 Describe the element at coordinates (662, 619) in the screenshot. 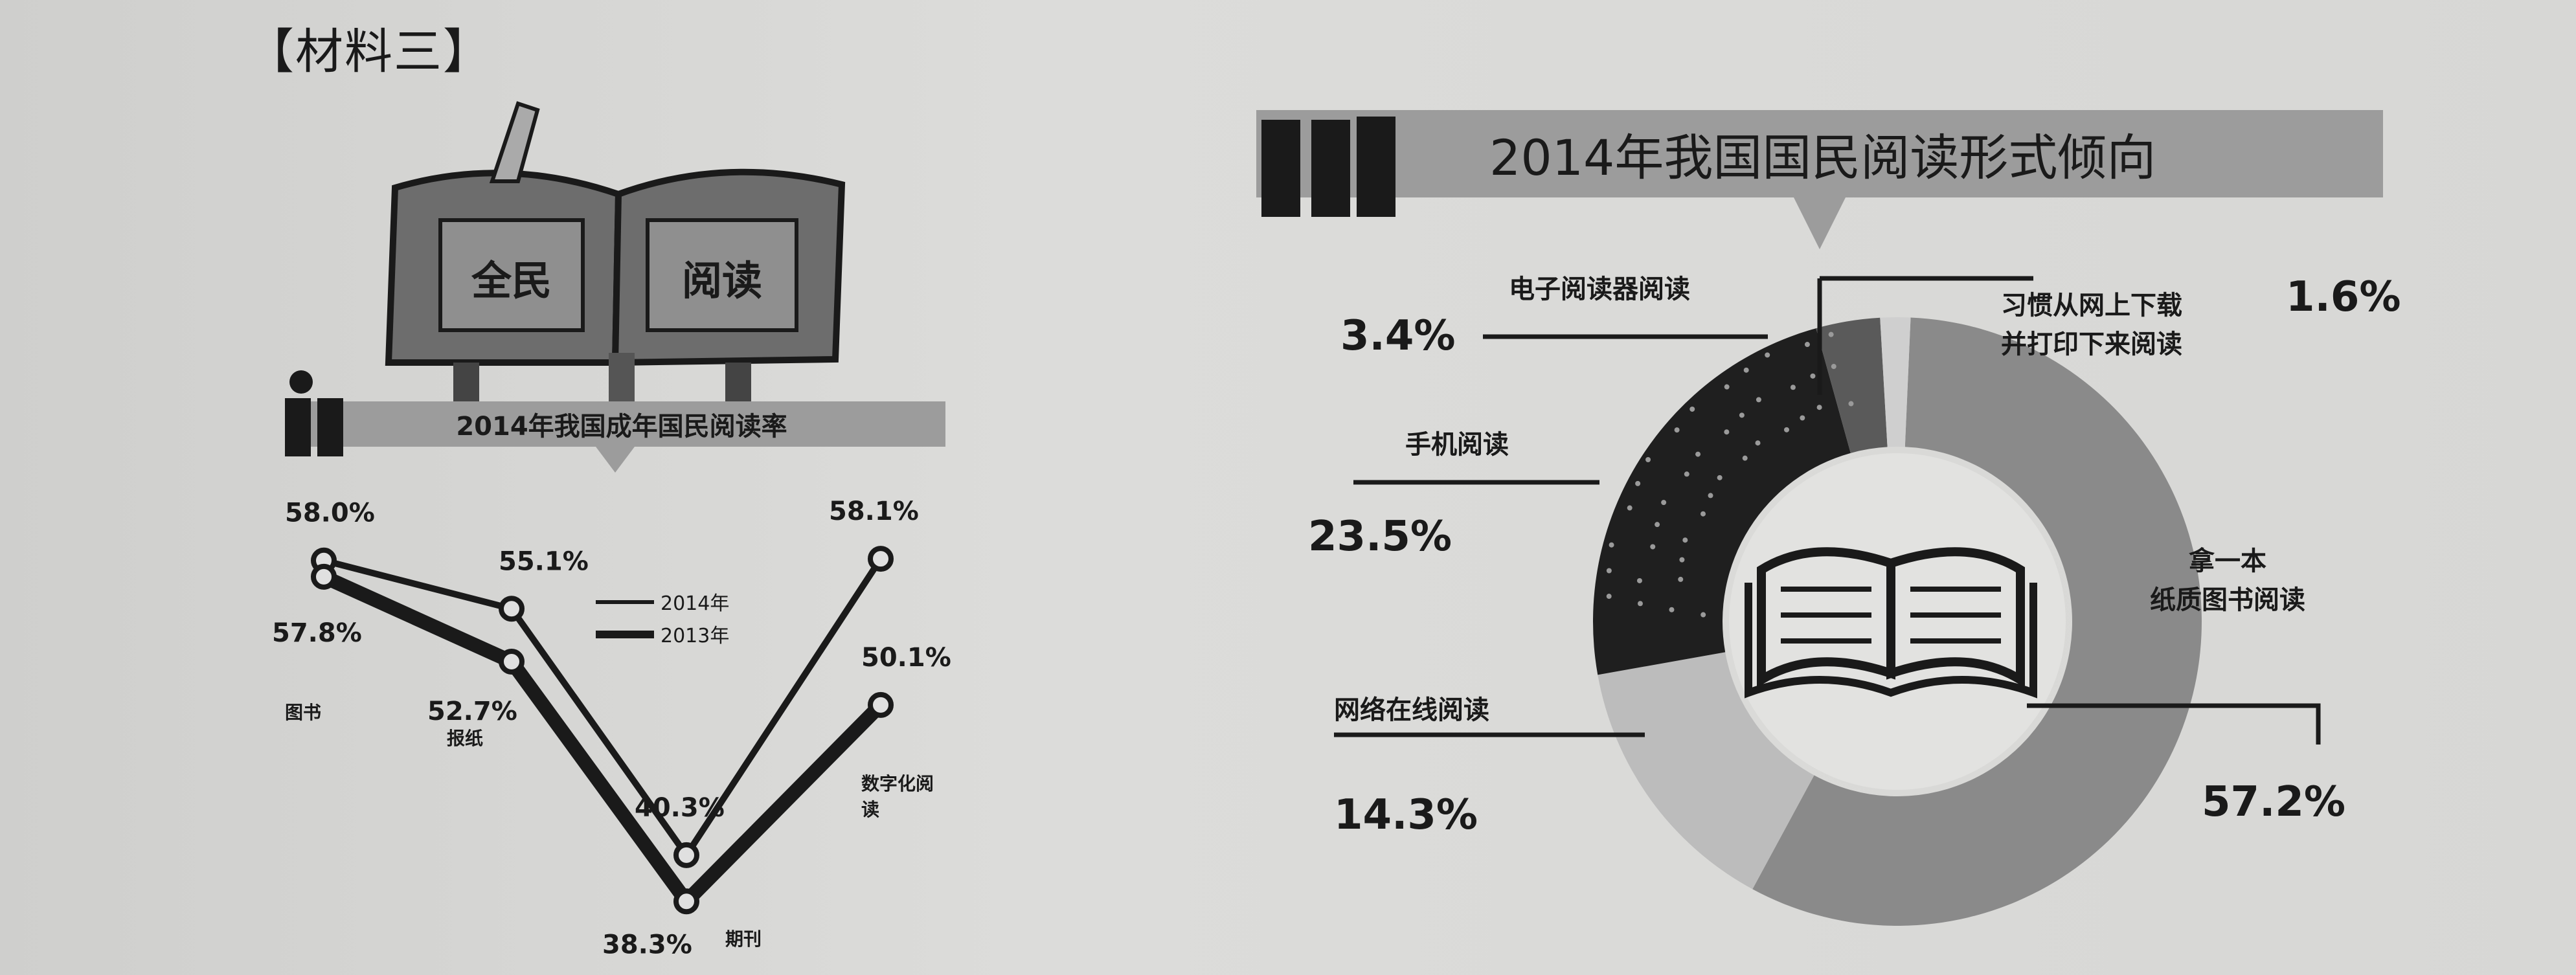

I see `line-legend: 2014年 2013年` at that location.